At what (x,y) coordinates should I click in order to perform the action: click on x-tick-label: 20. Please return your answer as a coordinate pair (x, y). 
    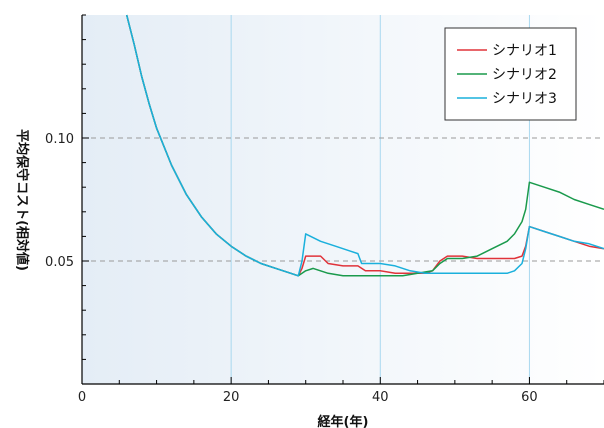
    Looking at the image, I should click on (231, 397).